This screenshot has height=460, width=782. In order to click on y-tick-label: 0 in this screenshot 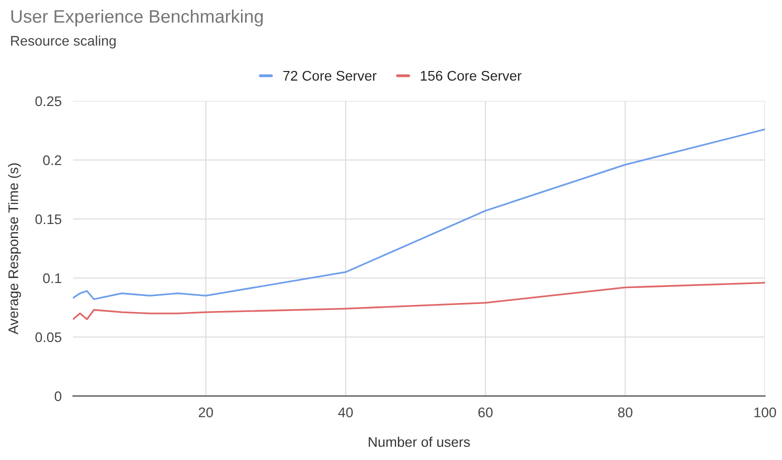, I will do `click(58, 396)`.